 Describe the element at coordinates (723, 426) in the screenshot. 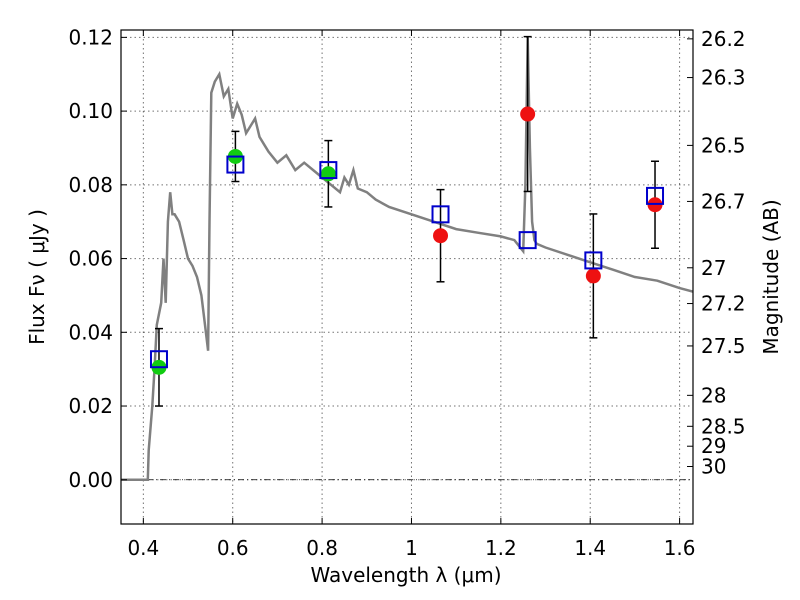

I see `mag-tick-label: 28.5` at that location.